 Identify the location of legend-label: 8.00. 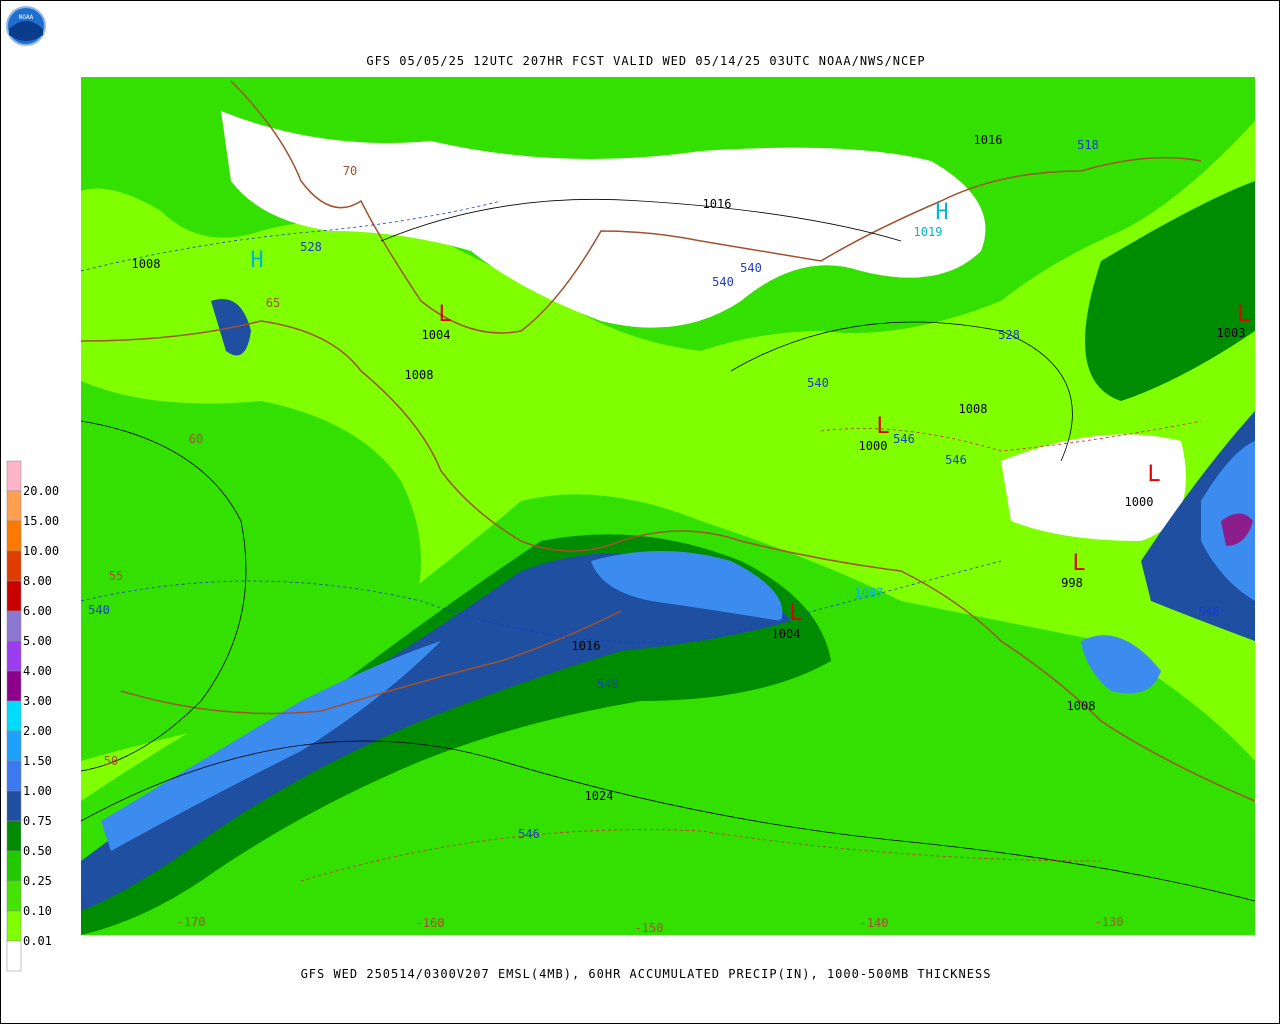
(37, 581).